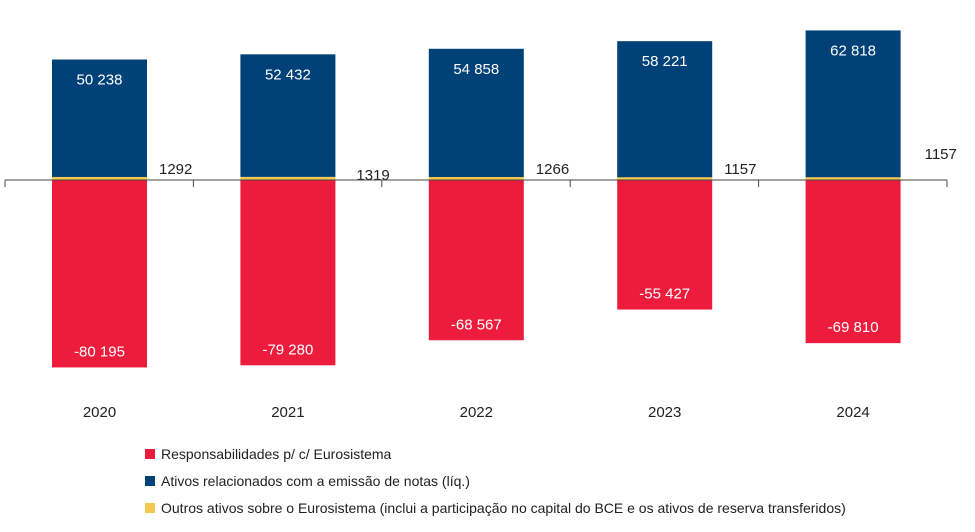 Image resolution: width=975 pixels, height=532 pixels. Describe the element at coordinates (287, 349) in the screenshot. I see `data-label-responsabilidades: -79 280` at that location.